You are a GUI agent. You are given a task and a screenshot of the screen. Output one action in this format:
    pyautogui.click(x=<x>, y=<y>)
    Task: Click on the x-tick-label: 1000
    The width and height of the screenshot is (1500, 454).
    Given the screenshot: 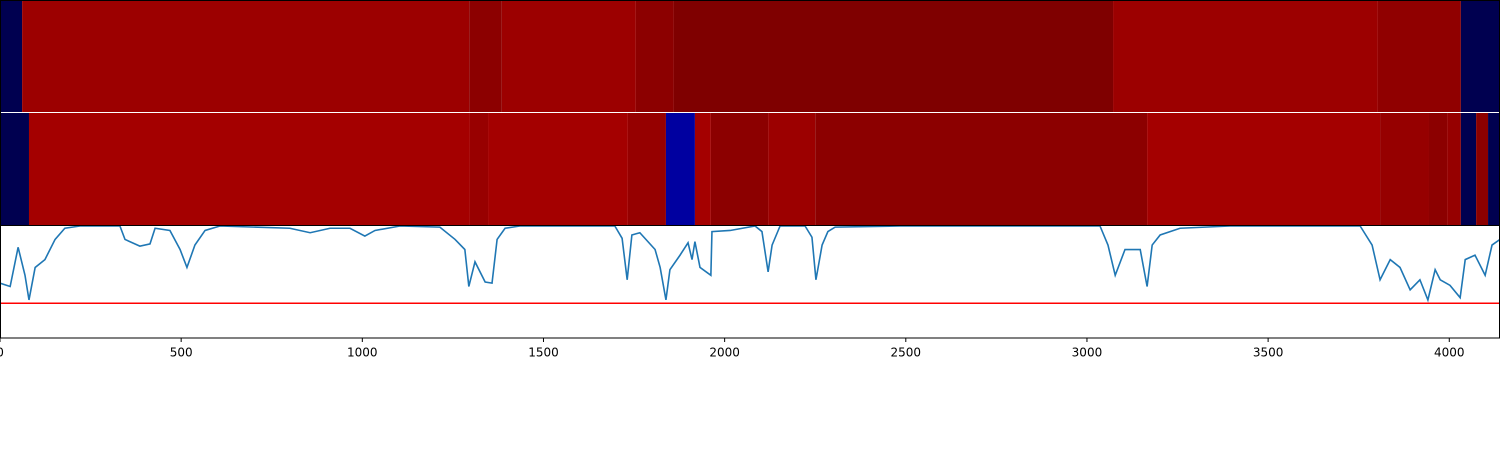 What is the action you would take?
    pyautogui.click(x=362, y=353)
    